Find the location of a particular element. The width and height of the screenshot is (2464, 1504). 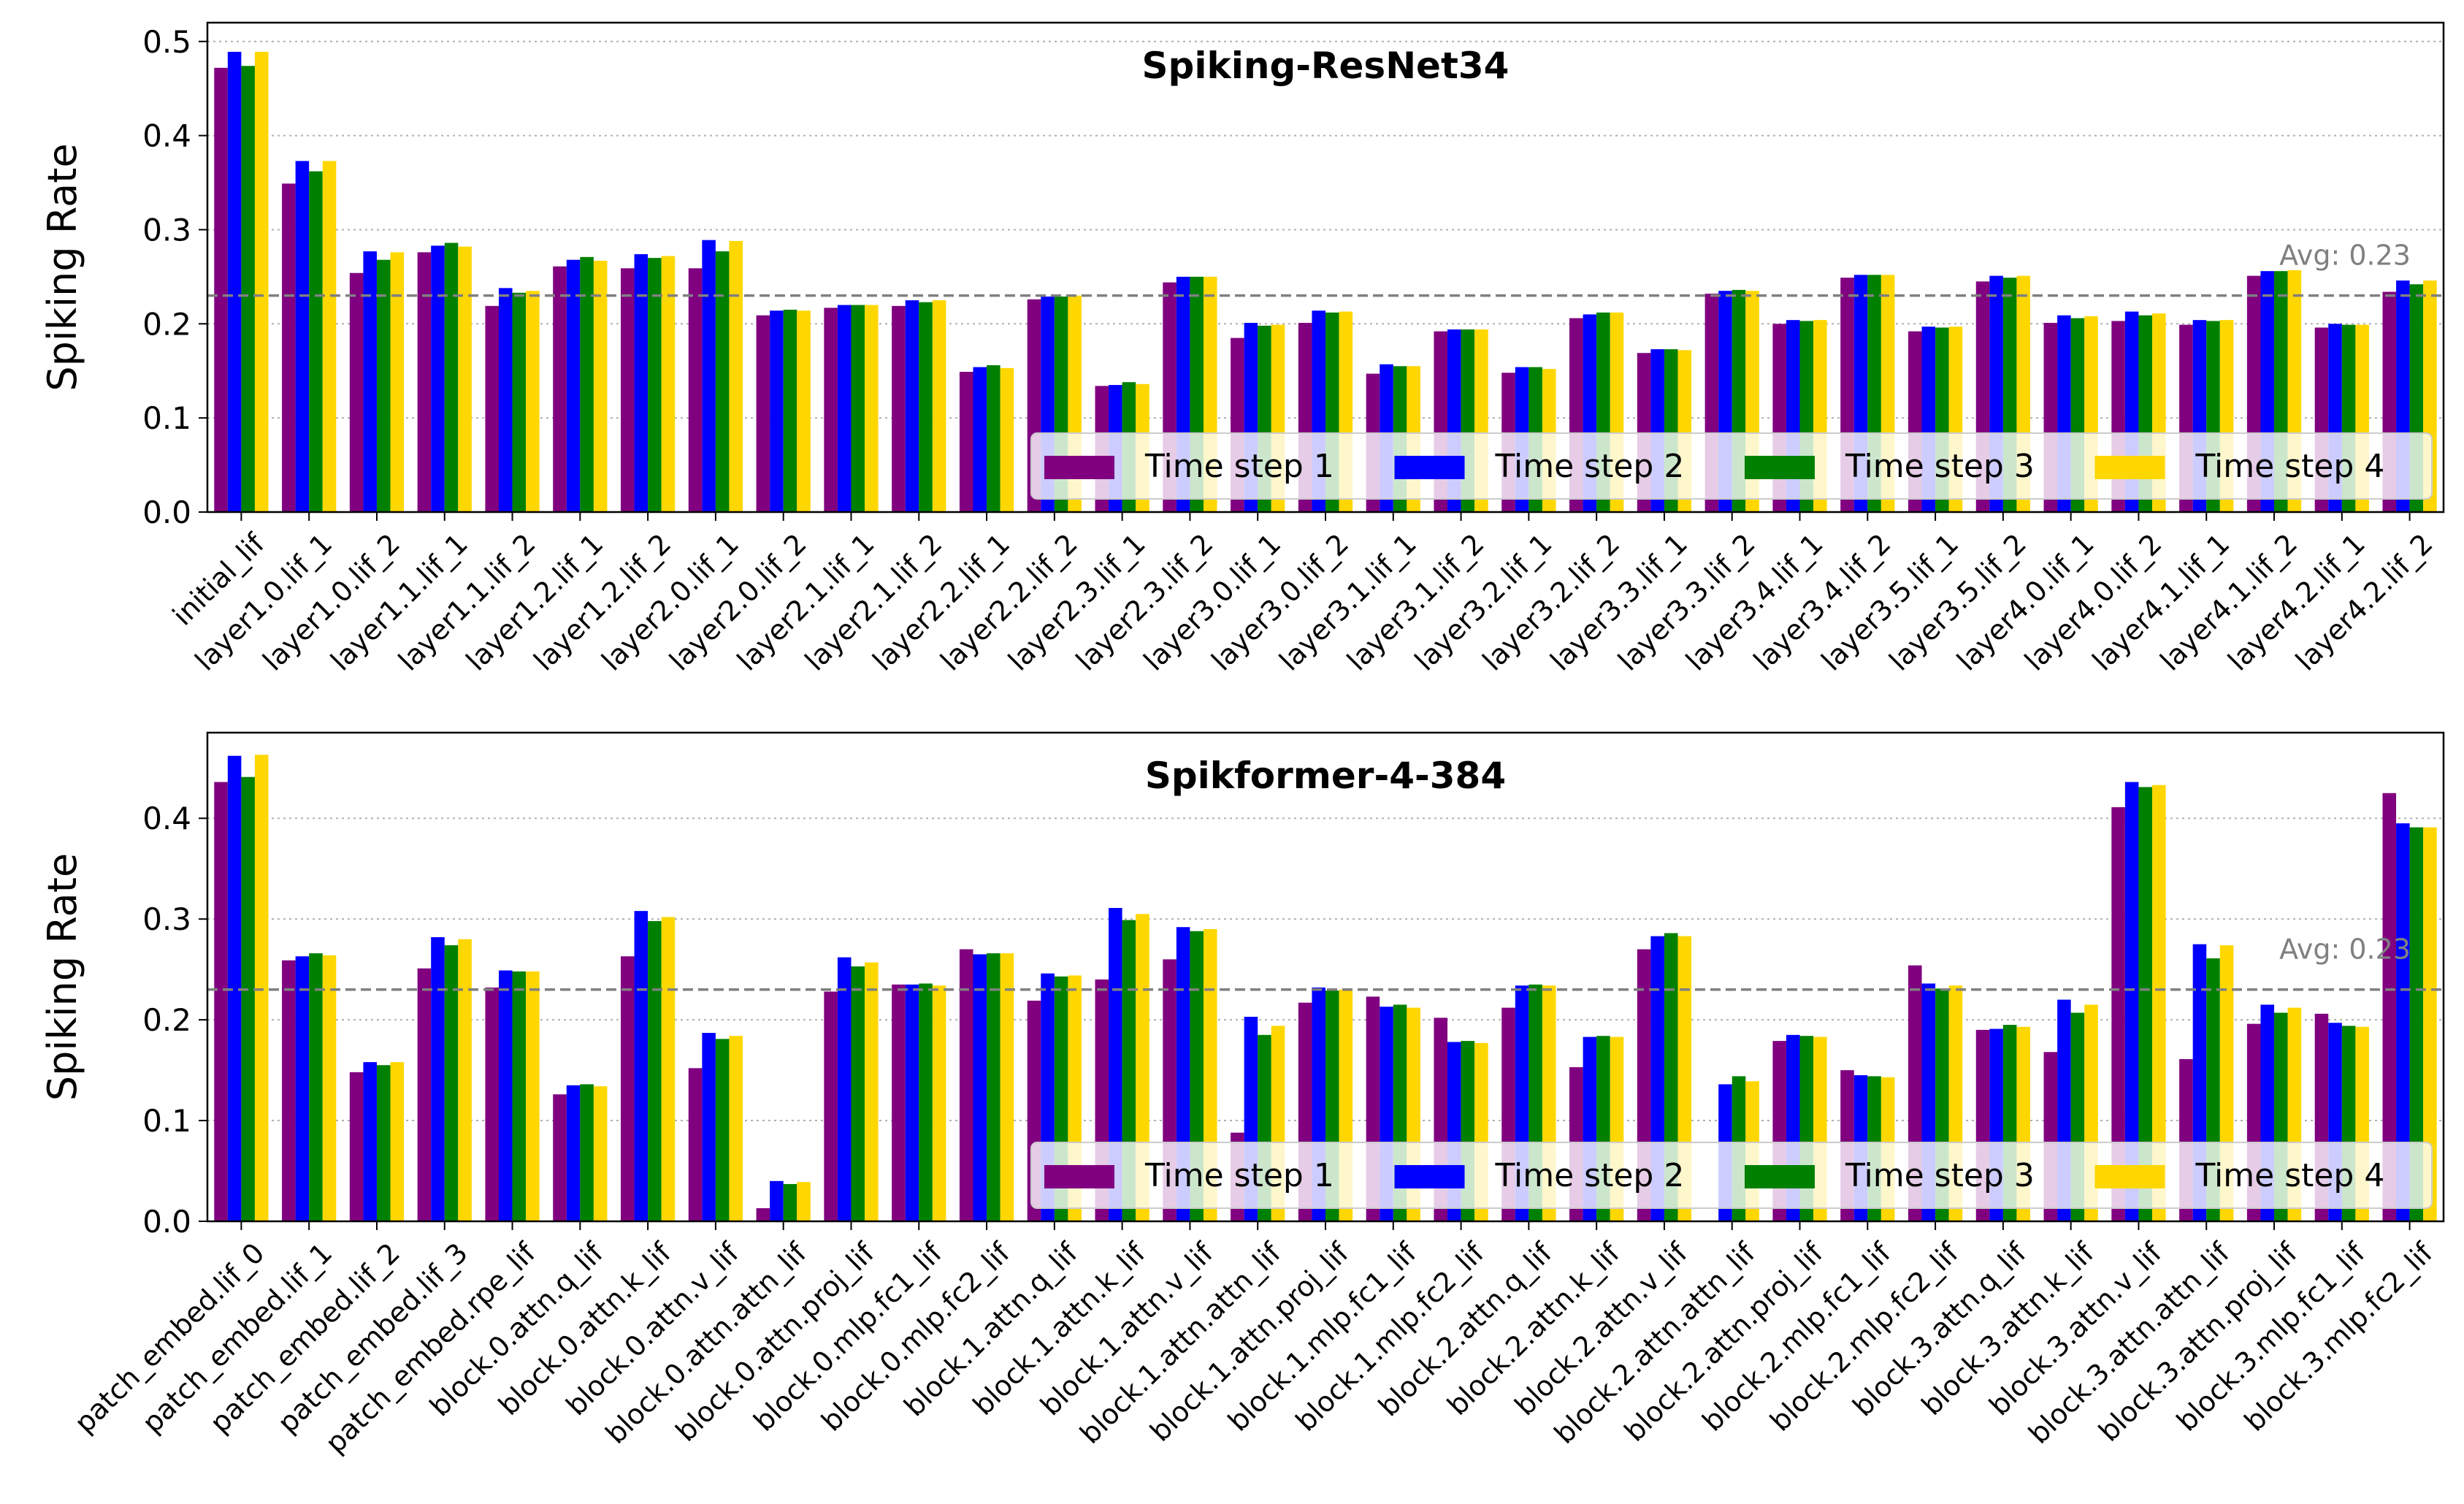

chart-title: Spiking-ResNet34 is located at coordinates (1326, 66).